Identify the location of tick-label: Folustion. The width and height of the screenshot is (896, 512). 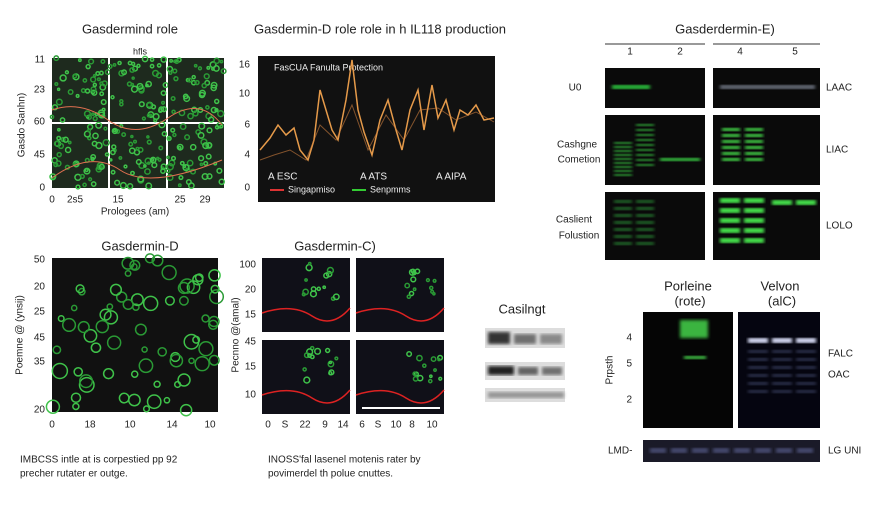
(579, 236).